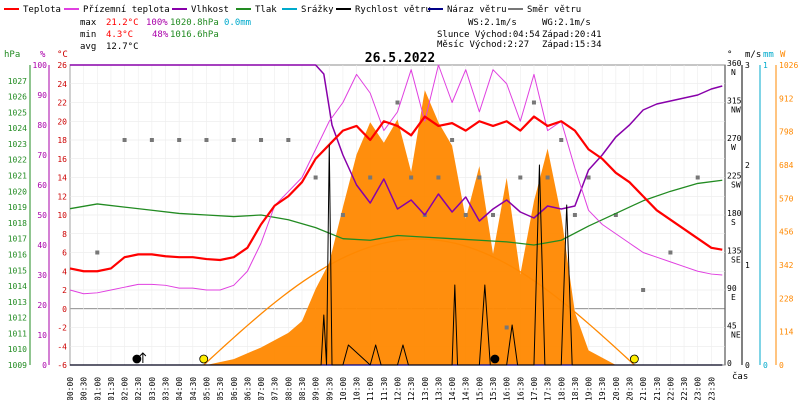 The width and height of the screenshot is (800, 400). What do you see at coordinates (62, 196) in the screenshot?
I see `temp-tick: 12` at bounding box center [62, 196].